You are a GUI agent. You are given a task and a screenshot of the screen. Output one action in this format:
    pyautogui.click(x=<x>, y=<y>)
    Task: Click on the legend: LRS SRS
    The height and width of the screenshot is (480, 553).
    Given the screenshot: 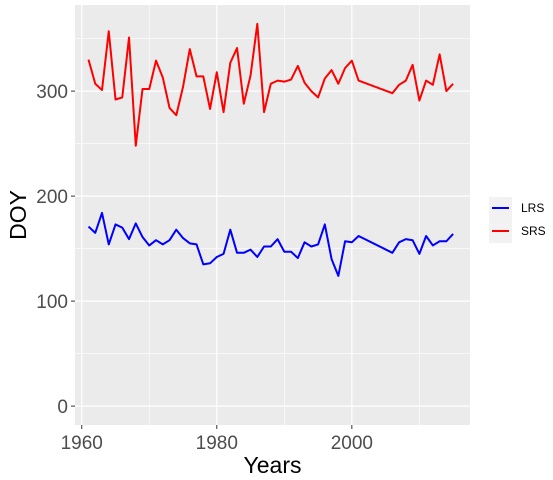 What is the action you would take?
    pyautogui.click(x=517, y=220)
    